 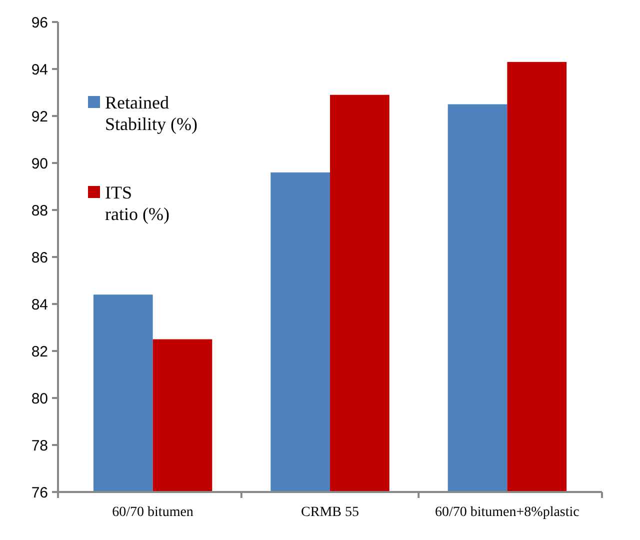 I want to click on x-tick-label: CRMB 55, so click(x=330, y=512).